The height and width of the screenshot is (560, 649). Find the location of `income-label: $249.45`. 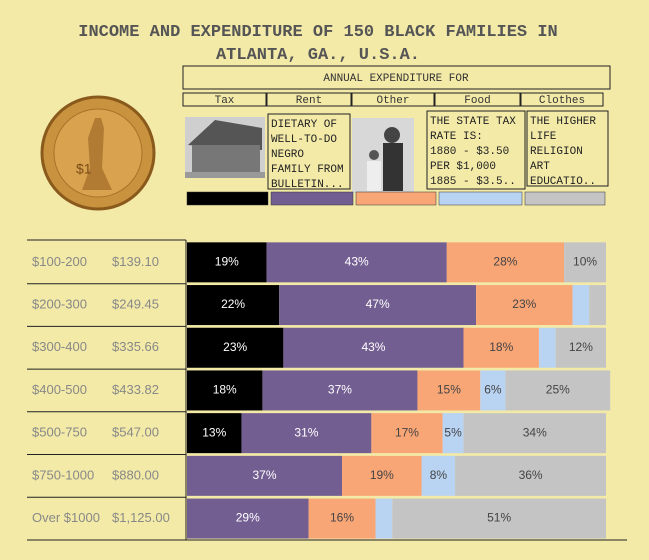

income-label: $249.45 is located at coordinates (135, 303).